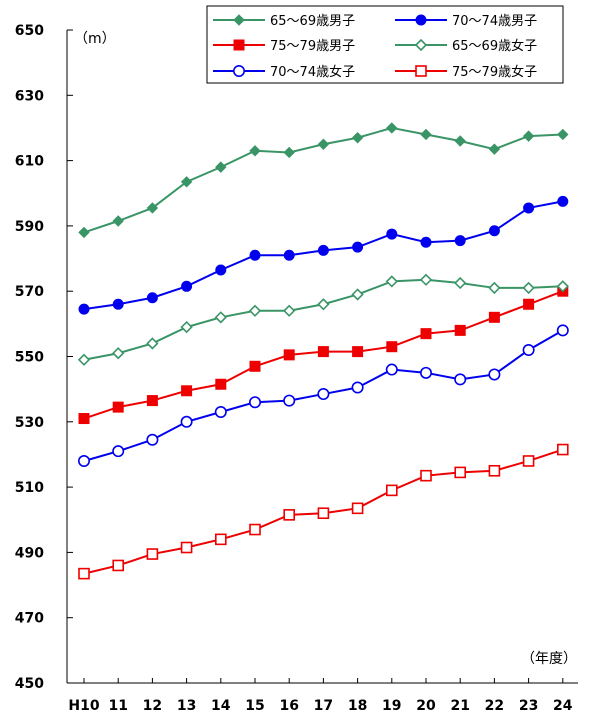 This screenshot has height=723, width=590. What do you see at coordinates (29, 162) in the screenshot?
I see `y-tick-label: 610` at bounding box center [29, 162].